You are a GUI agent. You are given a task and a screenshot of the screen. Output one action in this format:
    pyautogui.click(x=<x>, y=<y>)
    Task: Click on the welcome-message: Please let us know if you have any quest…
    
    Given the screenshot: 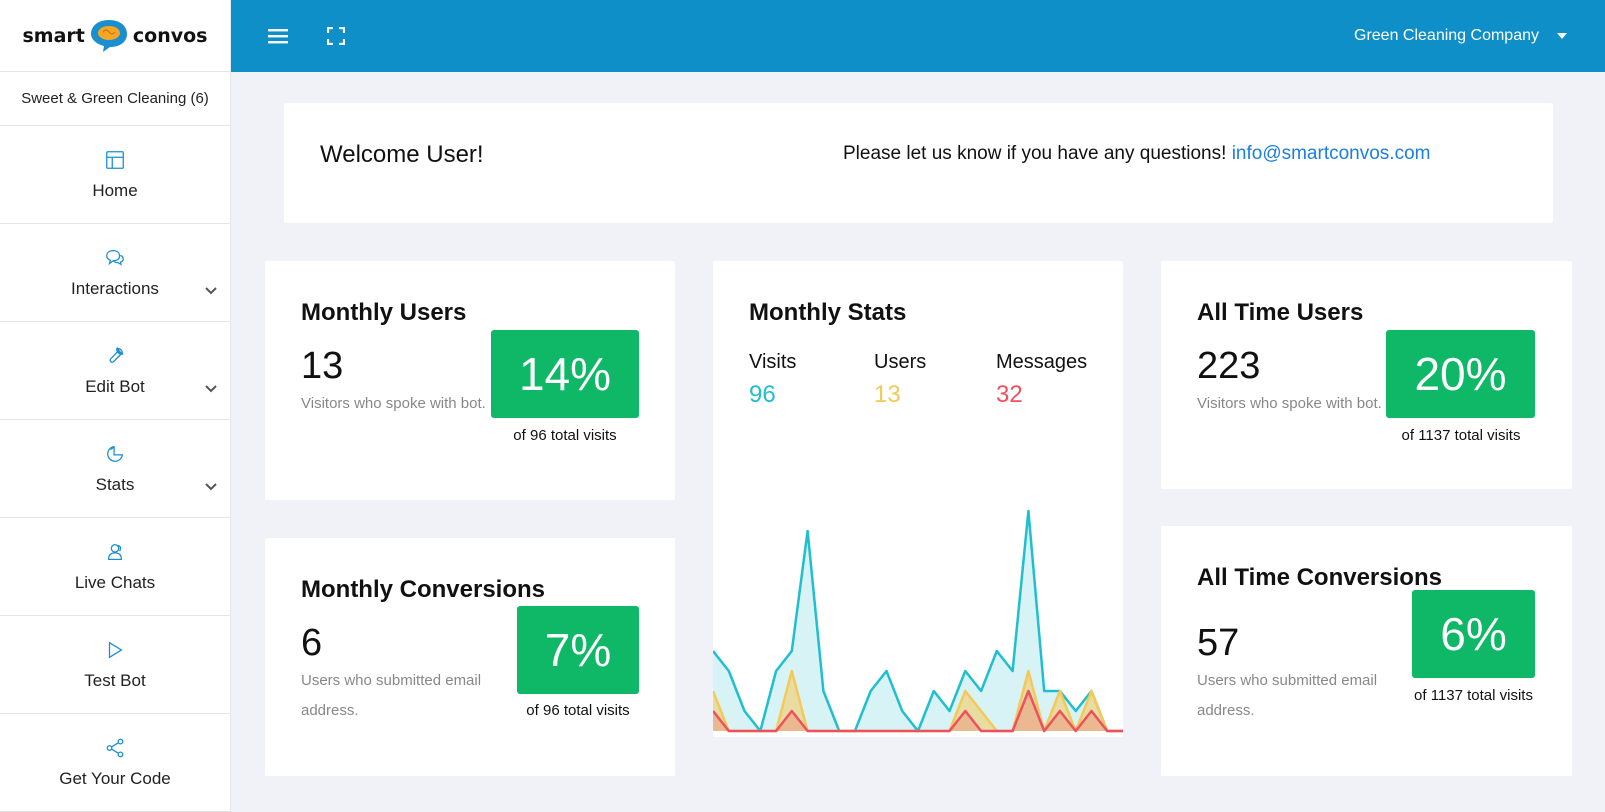 What is the action you would take?
    pyautogui.click(x=1136, y=154)
    